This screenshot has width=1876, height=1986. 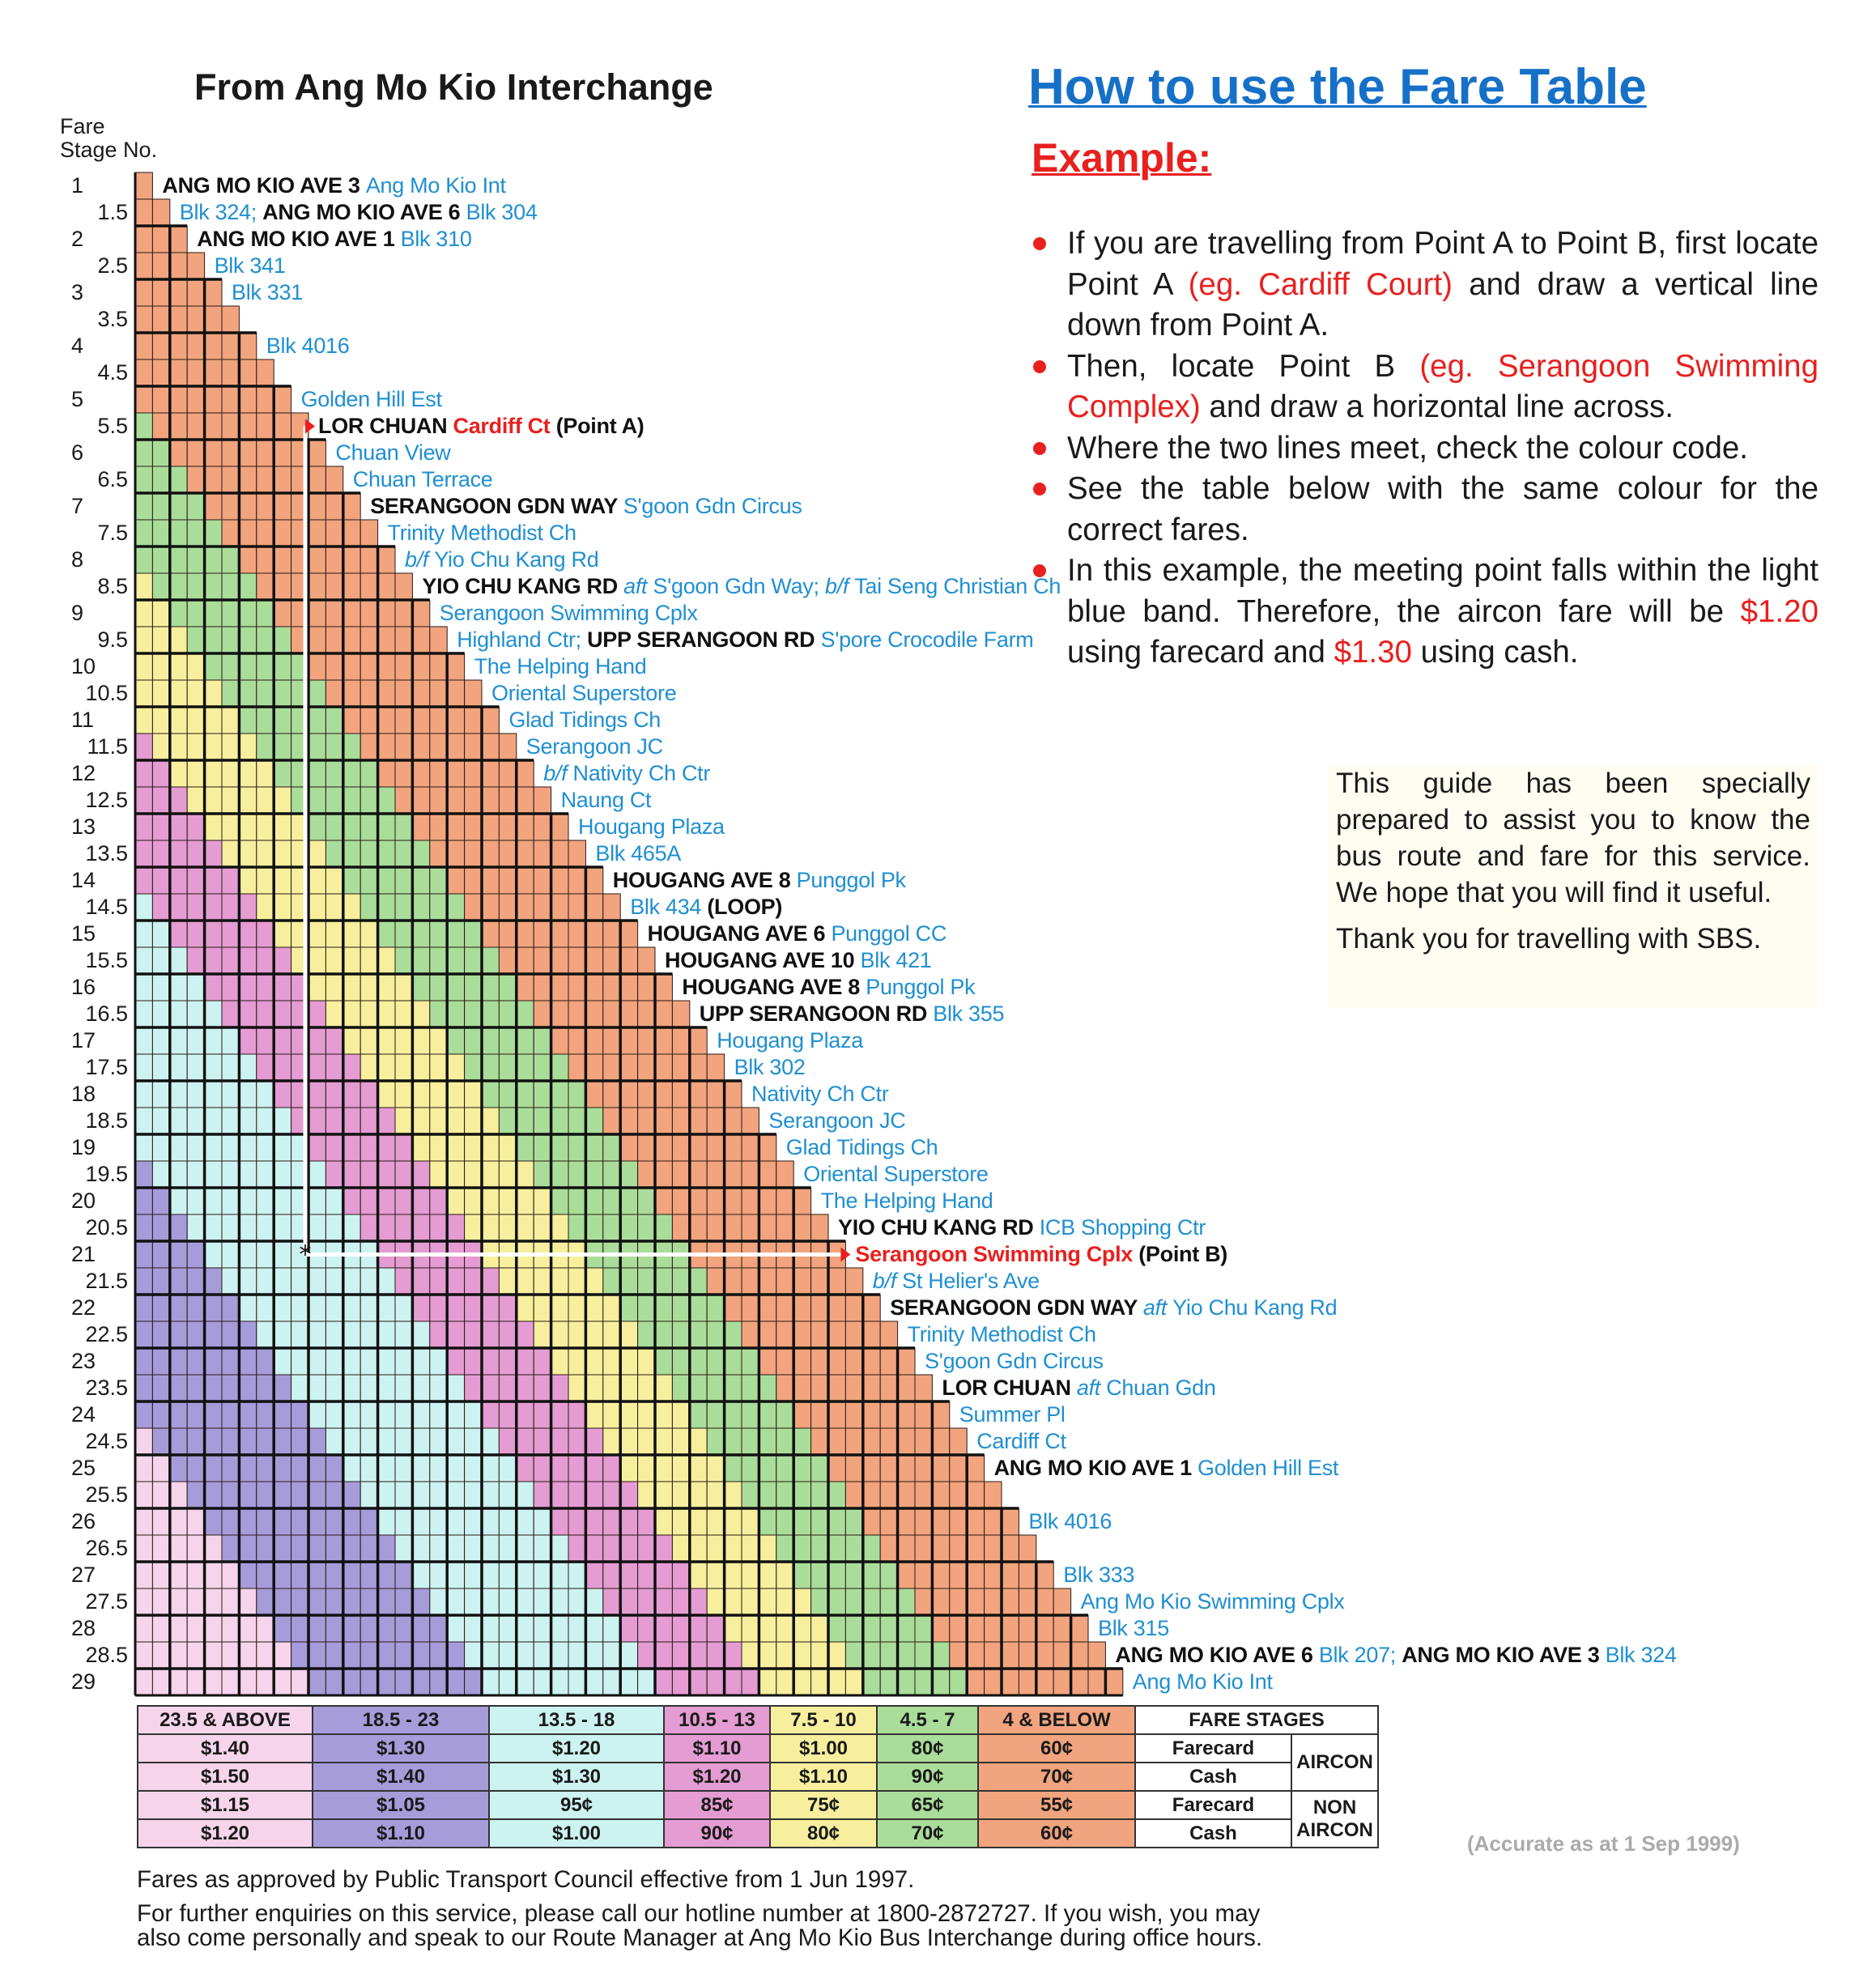 I want to click on stop-name: Oriental Superstore, so click(x=896, y=1174).